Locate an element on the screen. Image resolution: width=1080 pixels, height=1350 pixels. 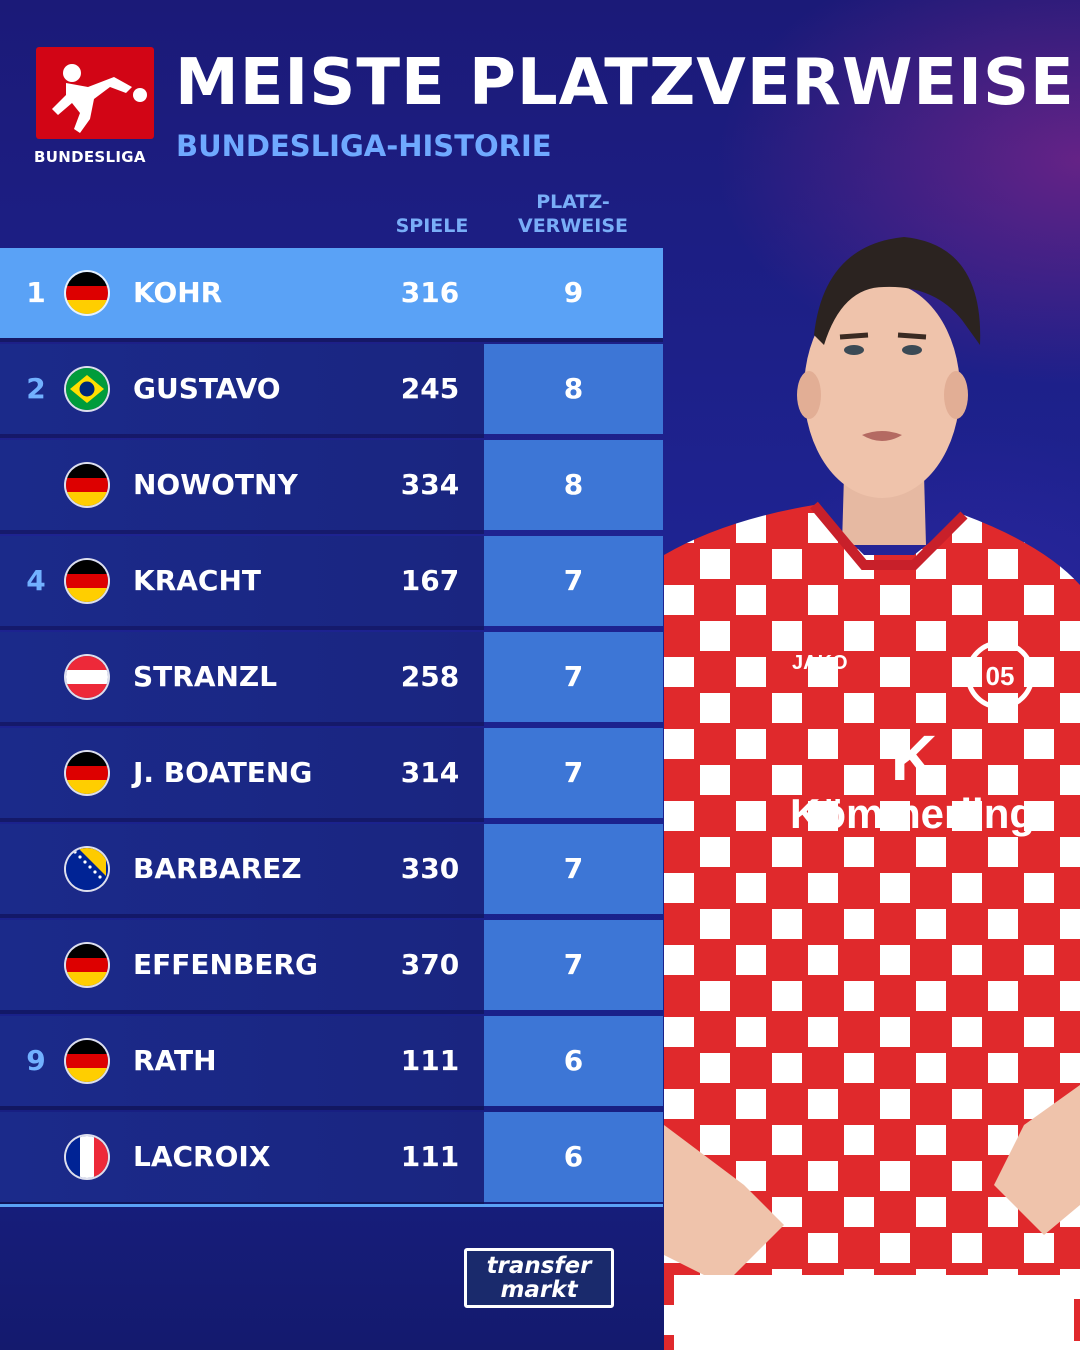
bundesliga-logo is located at coordinates (95, 93).